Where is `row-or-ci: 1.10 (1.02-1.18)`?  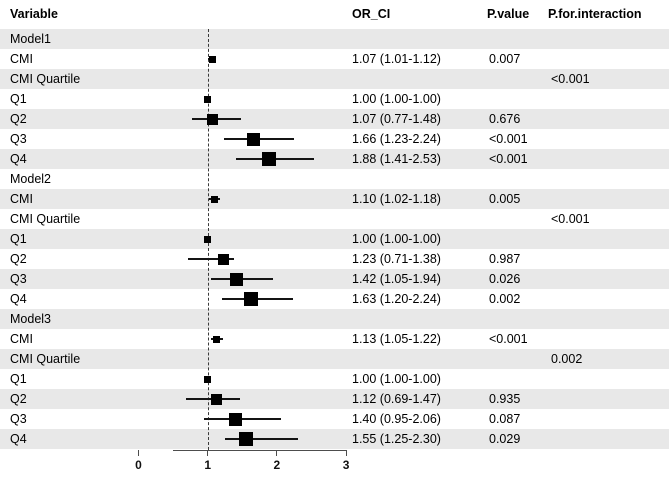
row-or-ci: 1.10 (1.02-1.18) is located at coordinates (396, 199).